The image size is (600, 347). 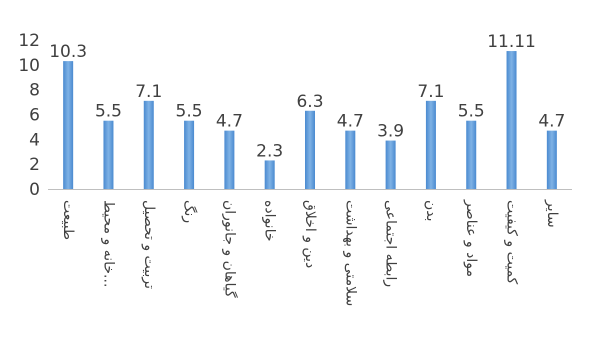 I want to click on data-label: 3.9, so click(x=390, y=132).